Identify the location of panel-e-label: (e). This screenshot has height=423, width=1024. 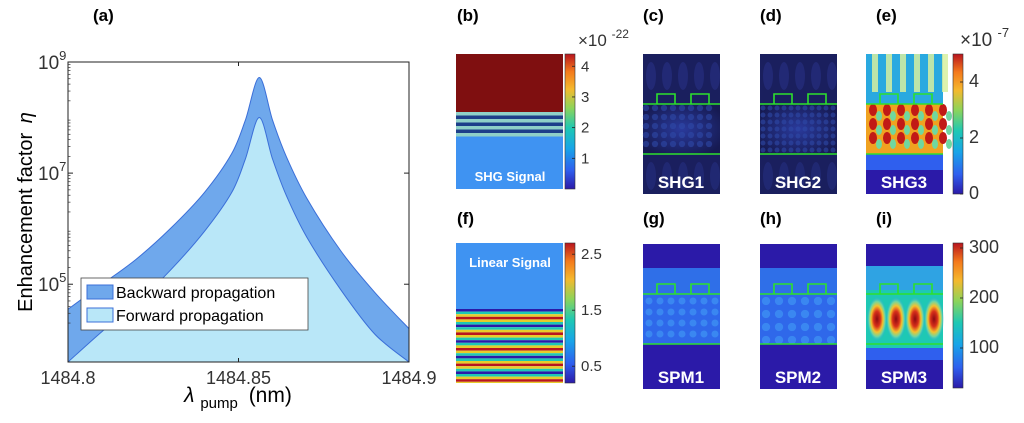
(886, 15).